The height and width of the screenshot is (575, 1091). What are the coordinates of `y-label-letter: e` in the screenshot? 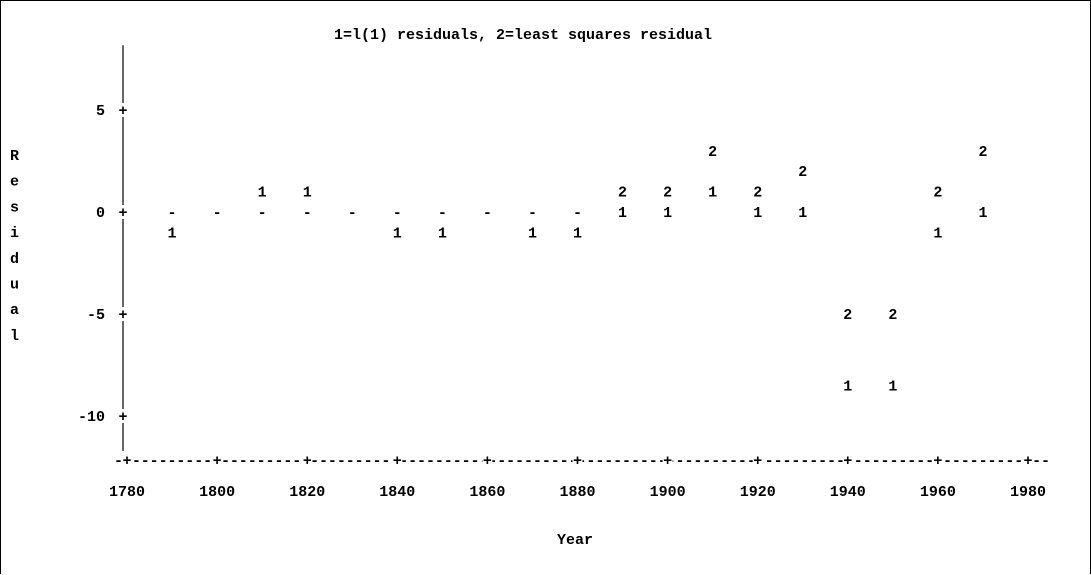 It's located at (14, 182).